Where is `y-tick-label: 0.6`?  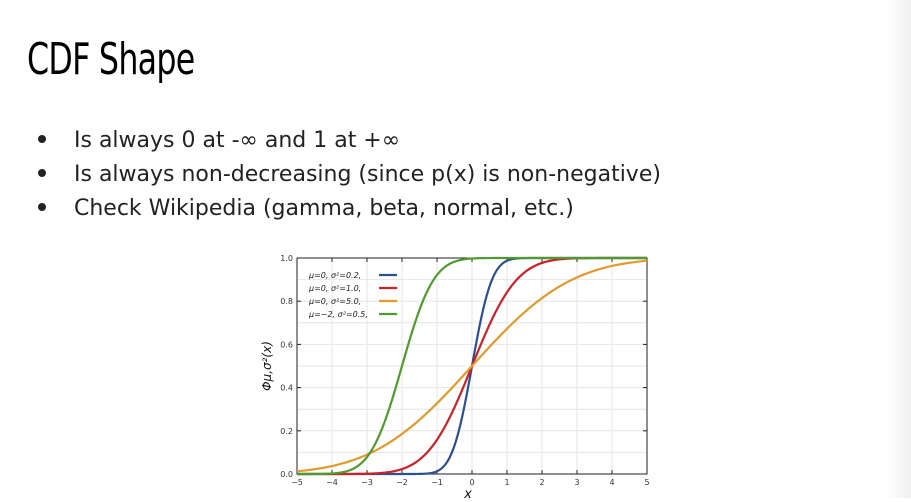
y-tick-label: 0.6 is located at coordinates (286, 344).